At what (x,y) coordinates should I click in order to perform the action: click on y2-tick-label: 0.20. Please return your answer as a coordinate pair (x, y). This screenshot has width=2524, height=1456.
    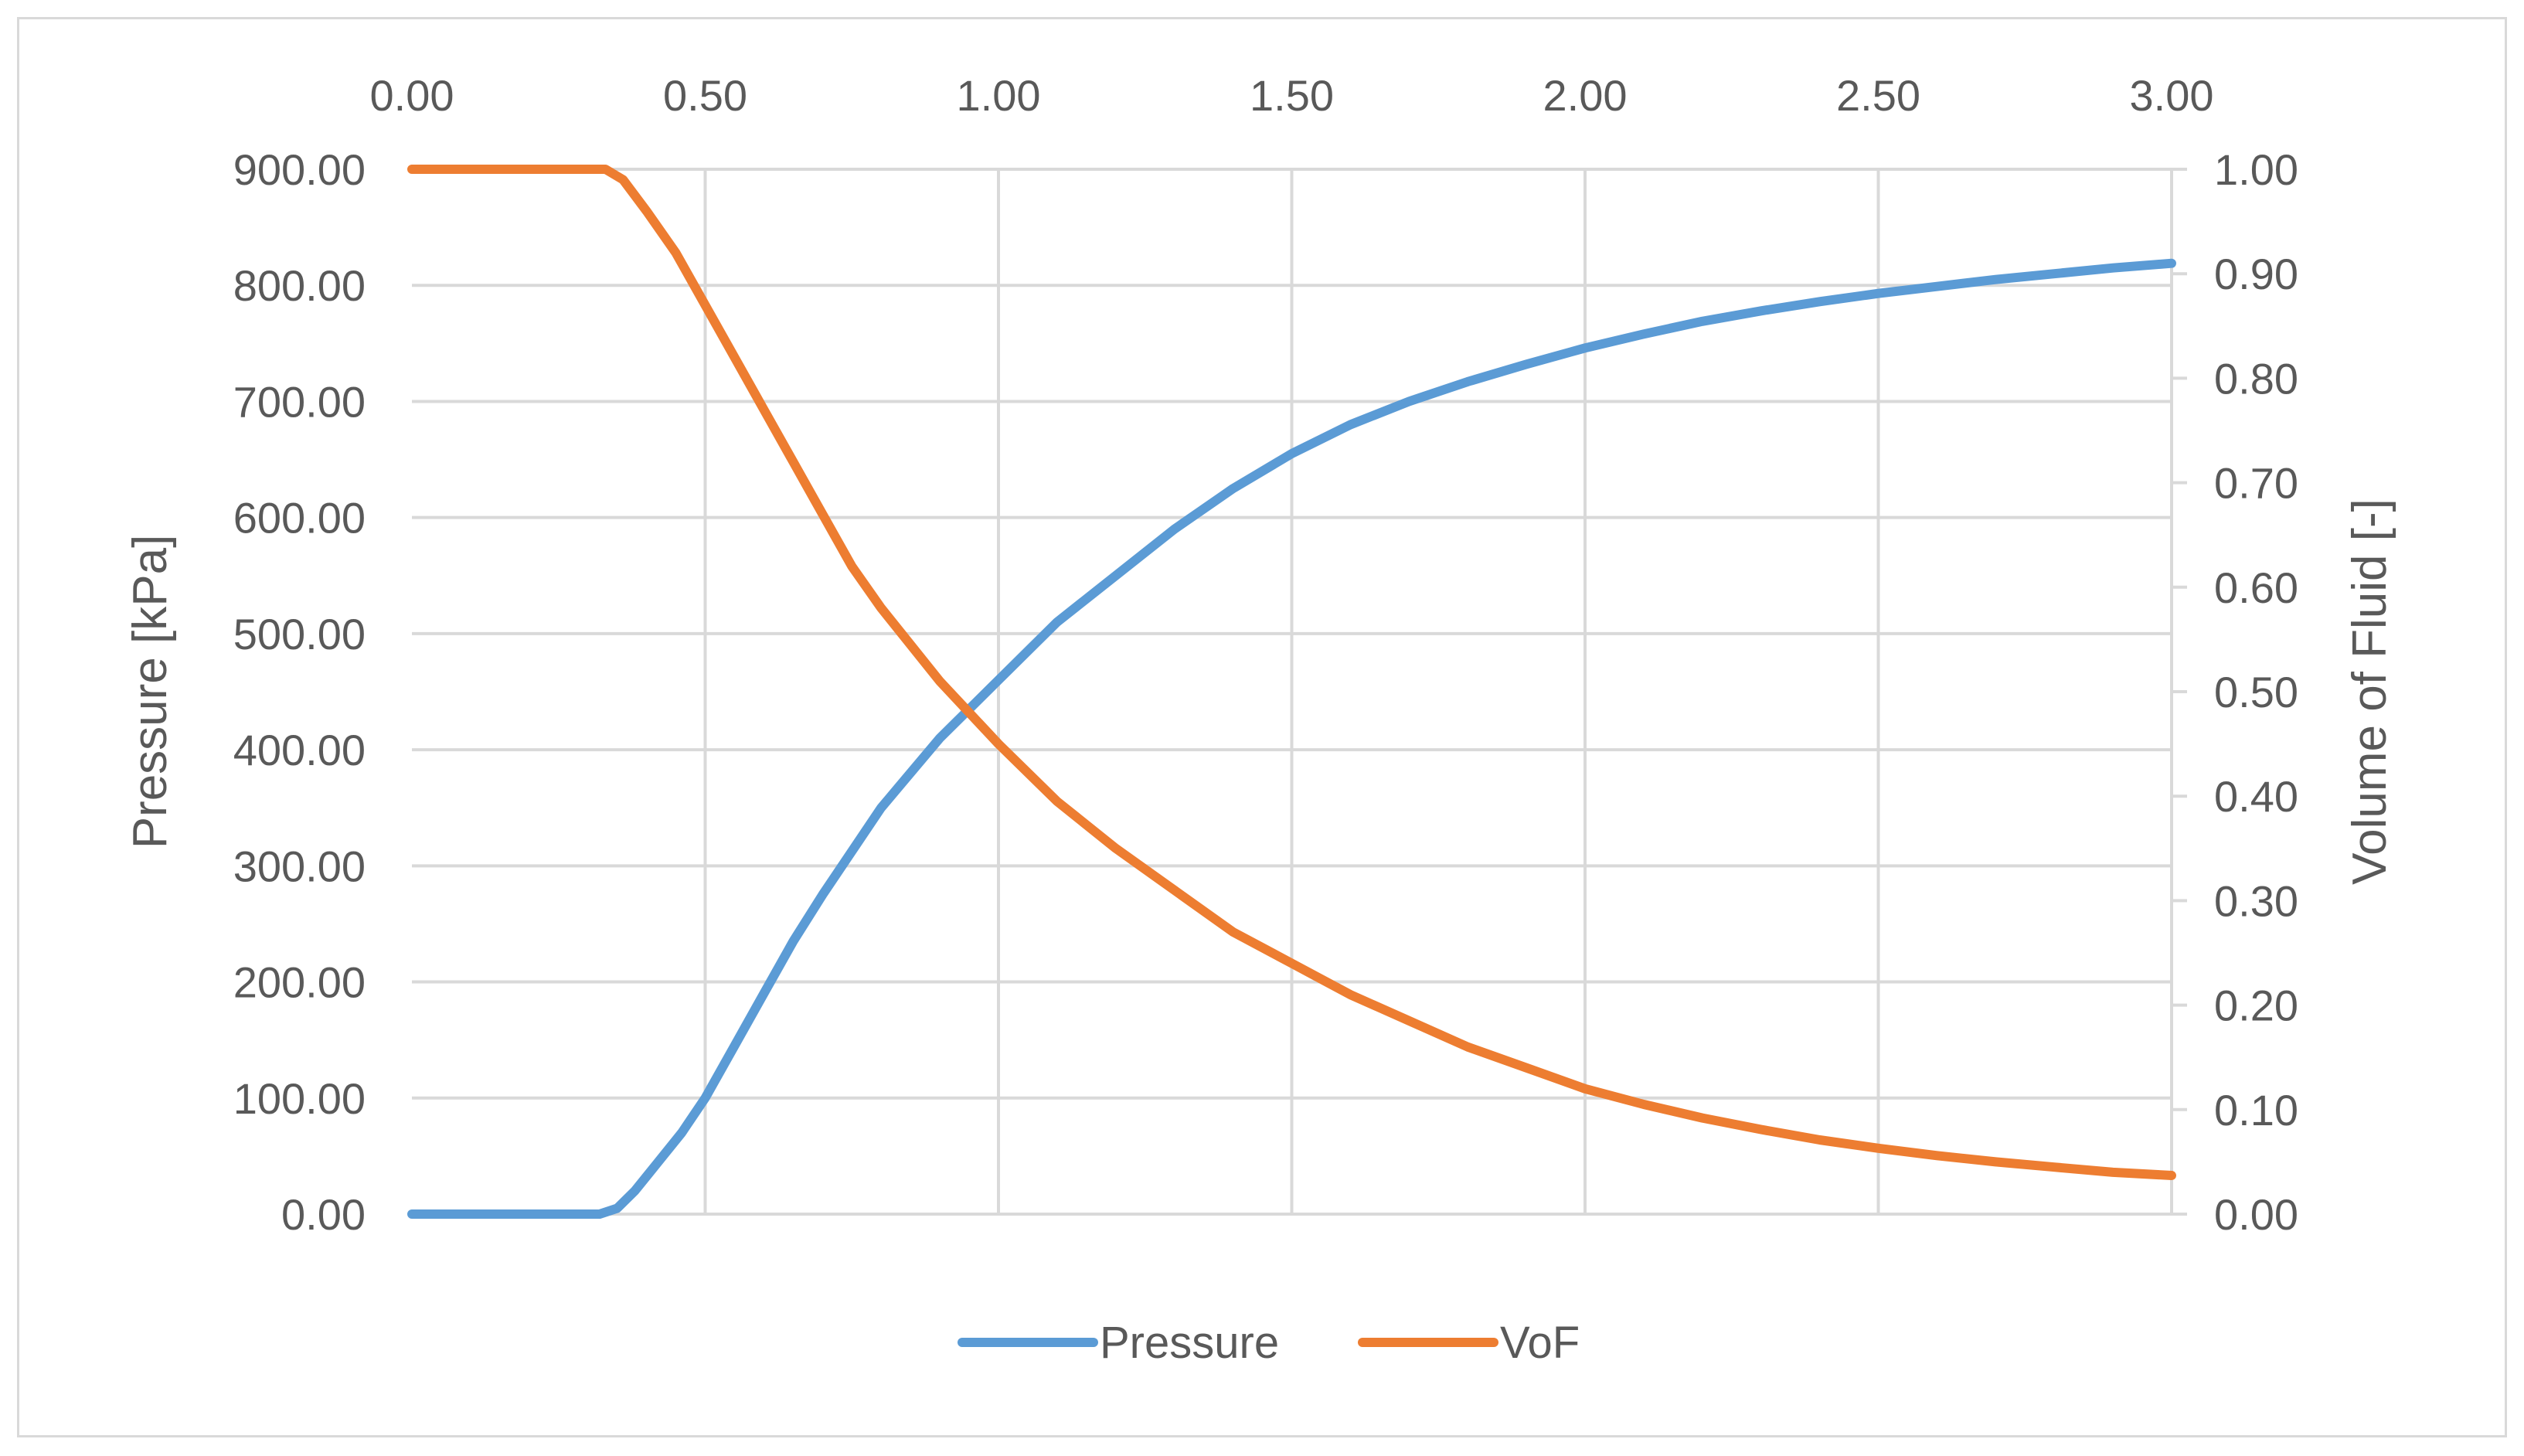
    Looking at the image, I should click on (2256, 1006).